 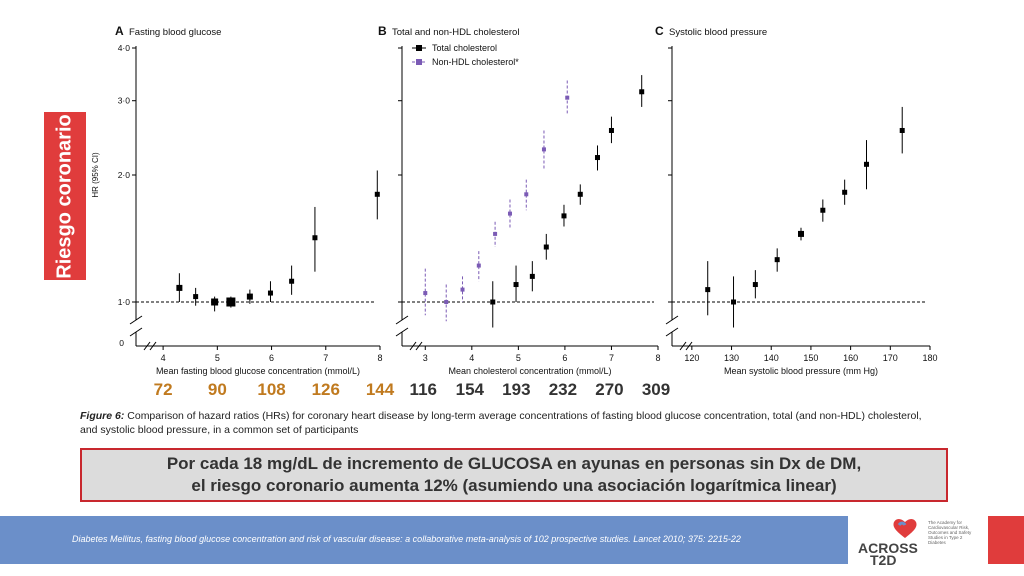 I want to click on panel-letter-B: B, so click(x=382, y=31).